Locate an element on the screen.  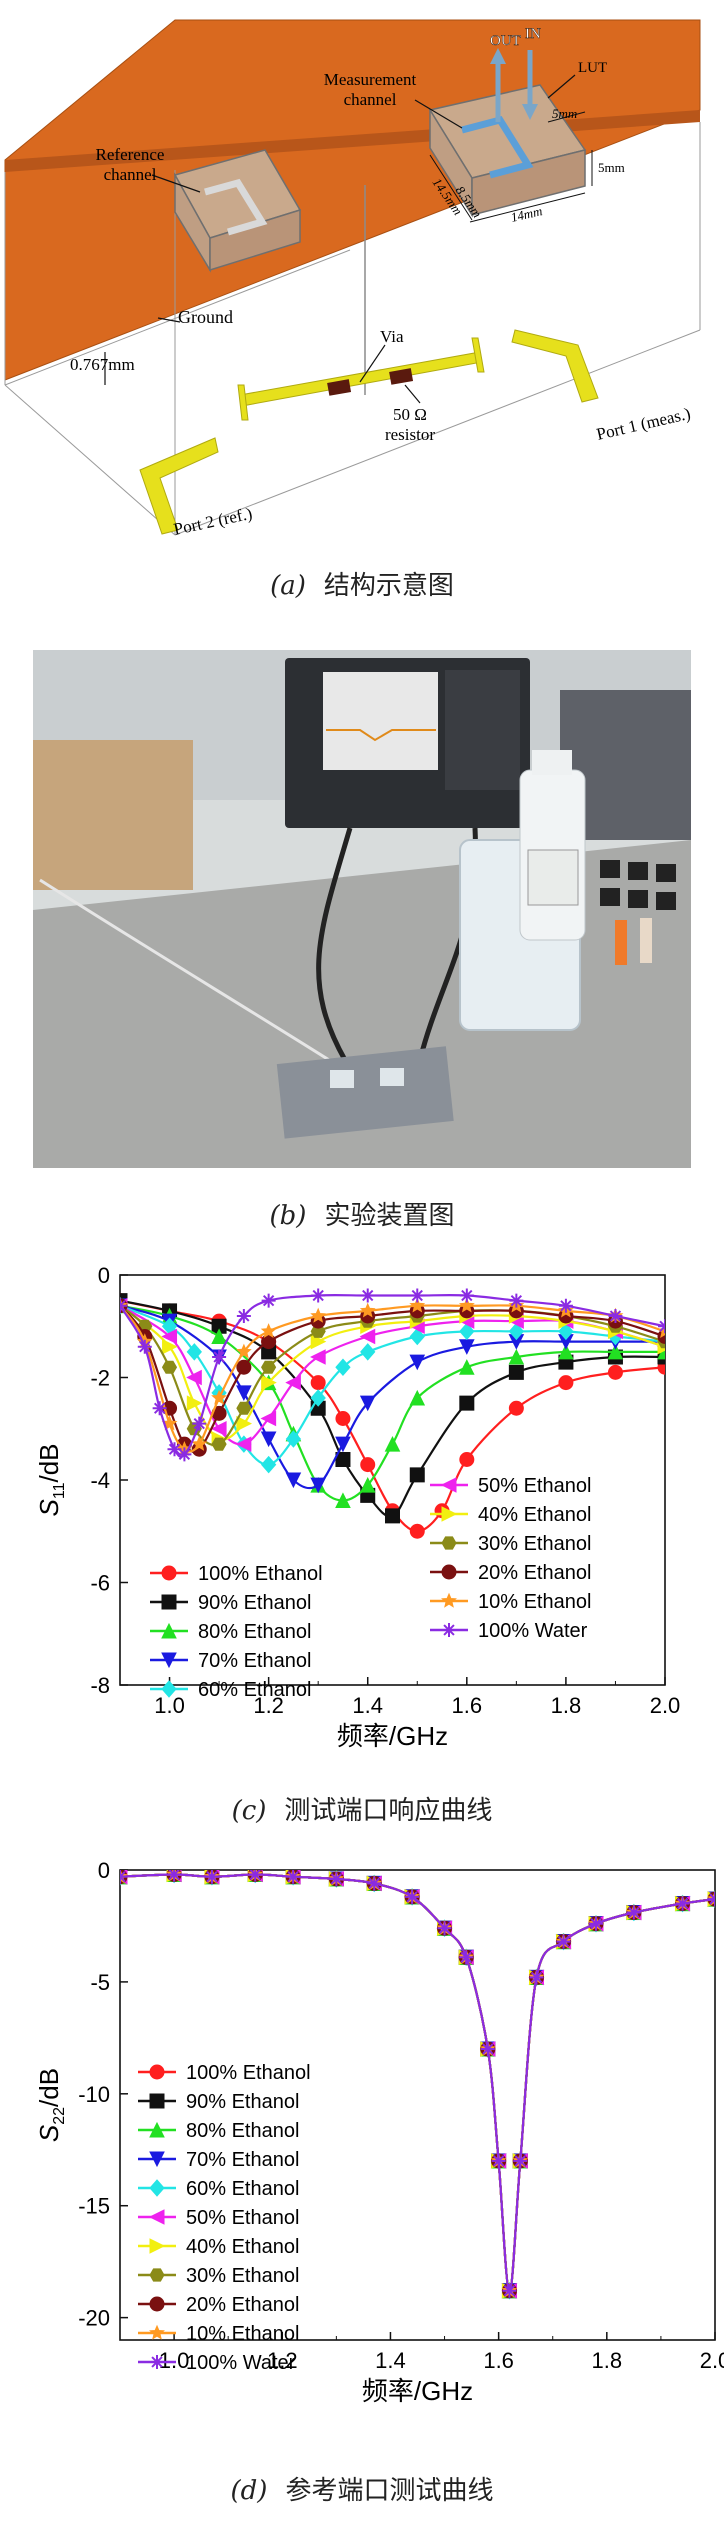
legend-label: 10% Ethanol is located at coordinates (242, 2334).